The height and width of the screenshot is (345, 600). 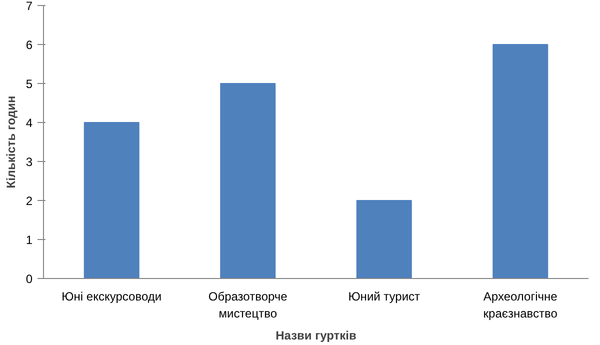 What do you see at coordinates (29, 6) in the screenshot?
I see `y-tick-label: 7` at bounding box center [29, 6].